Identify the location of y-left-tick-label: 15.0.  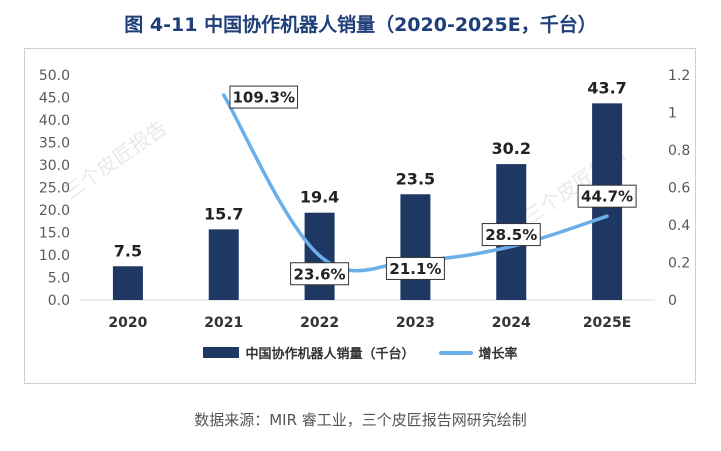
(54, 234).